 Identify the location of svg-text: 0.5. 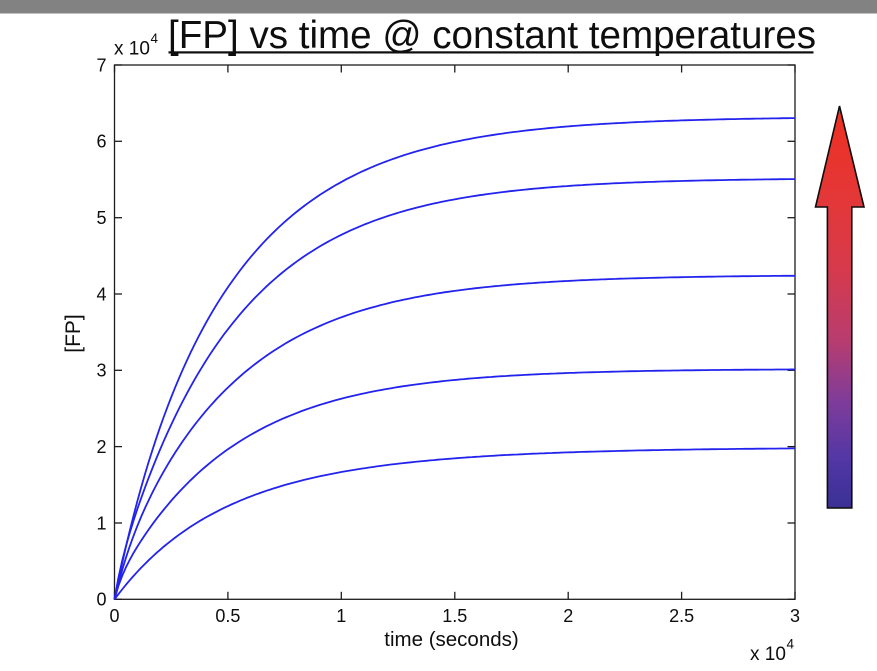
(227, 616).